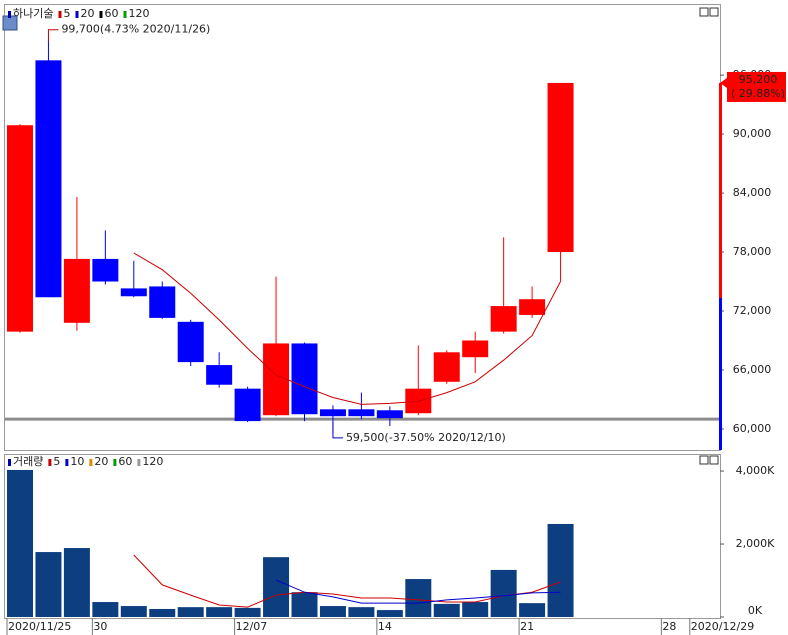  What do you see at coordinates (752, 428) in the screenshot?
I see `y-tick-label: 60,000` at bounding box center [752, 428].